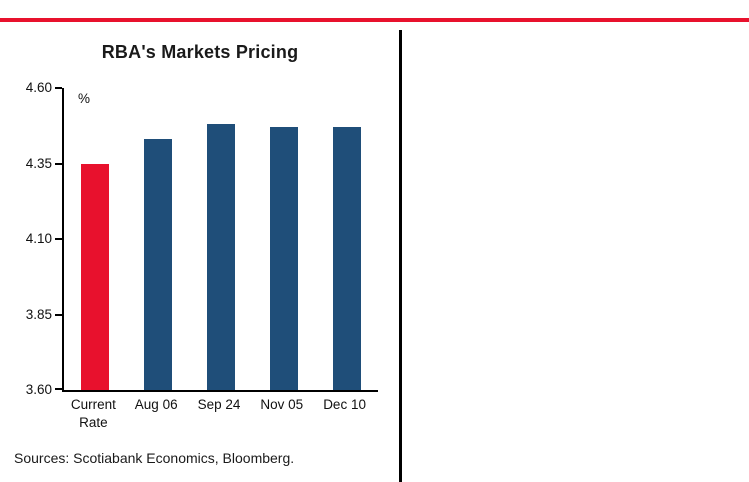 This screenshot has width=749, height=482. What do you see at coordinates (93, 413) in the screenshot?
I see `x-tick-label: Current Rate` at bounding box center [93, 413].